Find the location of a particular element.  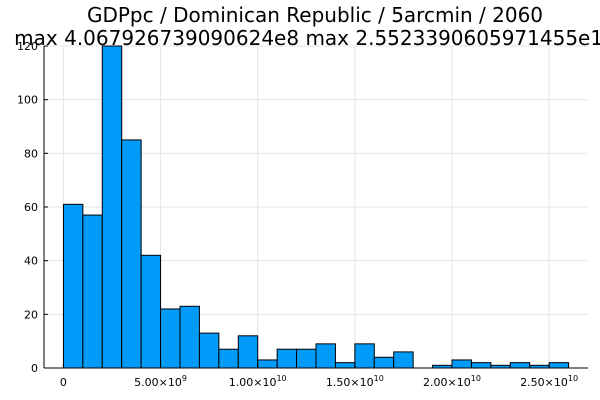

x-tick-label: 2.00×10¹⁰ is located at coordinates (452, 381).